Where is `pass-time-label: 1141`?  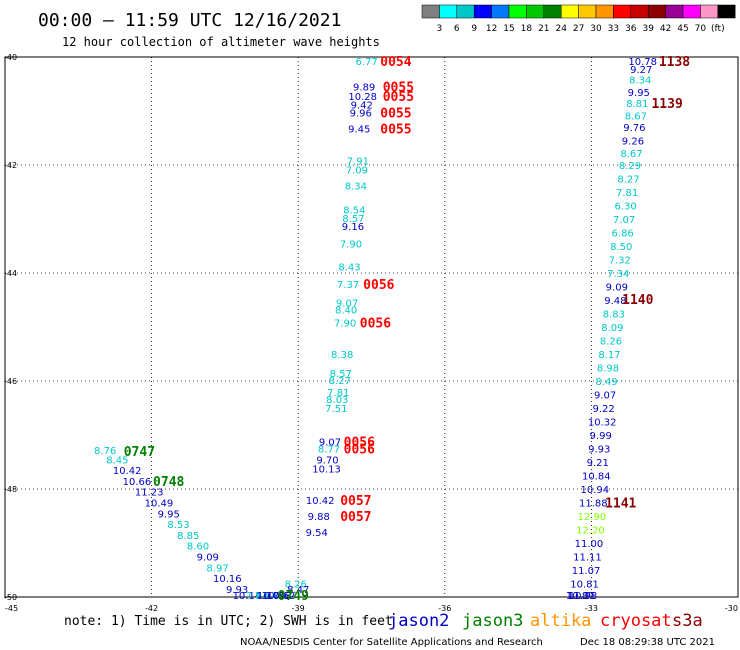
pass-time-label: 1141 is located at coordinates (620, 504).